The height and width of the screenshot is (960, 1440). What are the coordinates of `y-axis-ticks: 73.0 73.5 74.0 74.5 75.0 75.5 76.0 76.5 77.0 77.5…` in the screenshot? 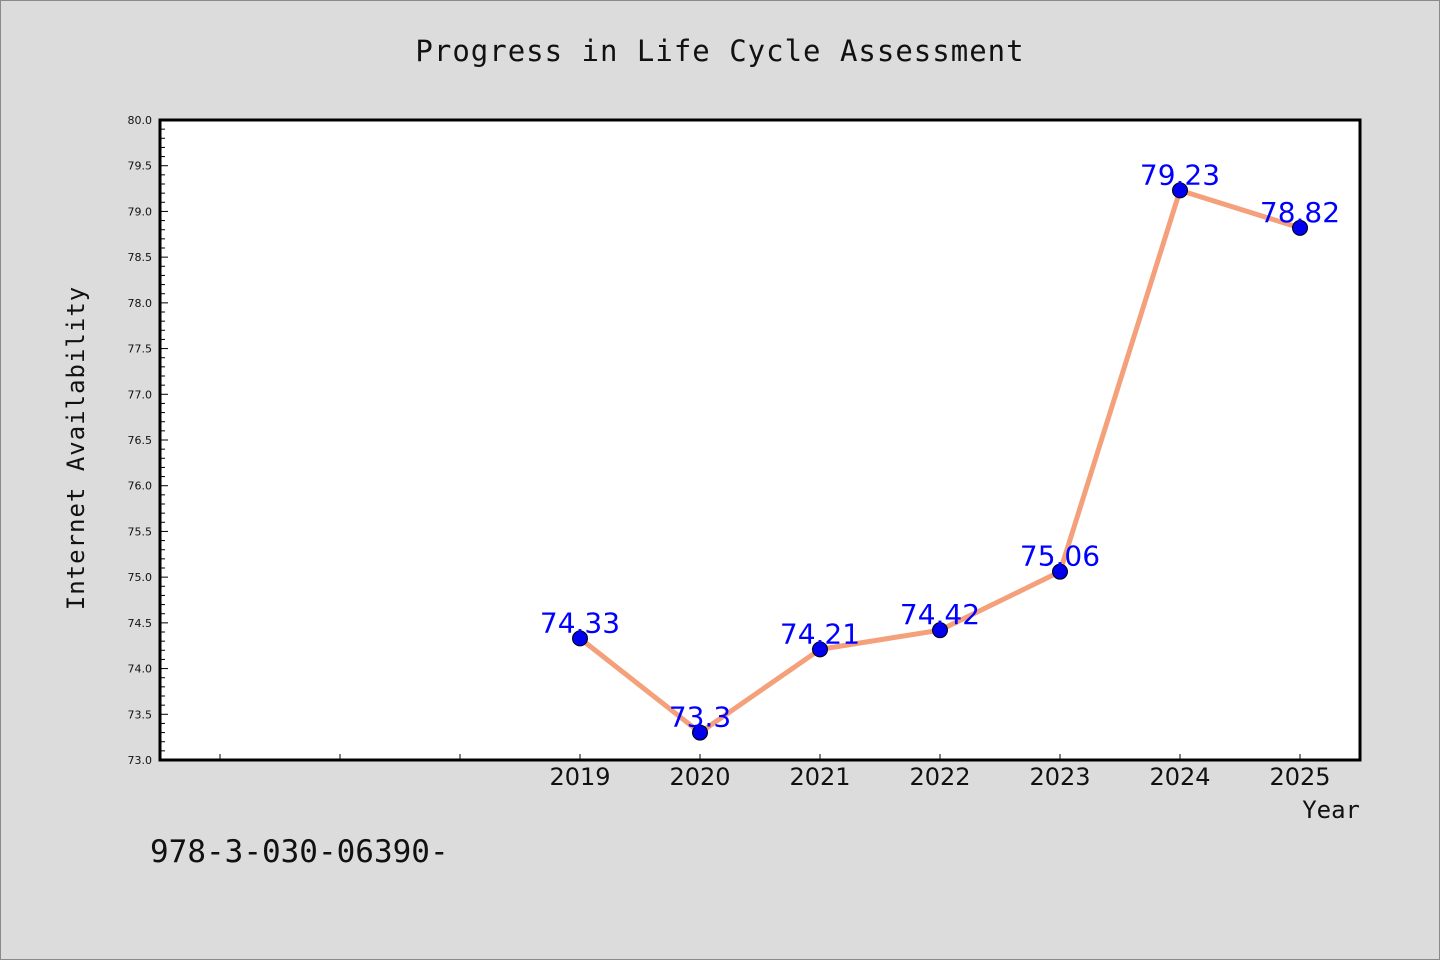 It's located at (148, 440).